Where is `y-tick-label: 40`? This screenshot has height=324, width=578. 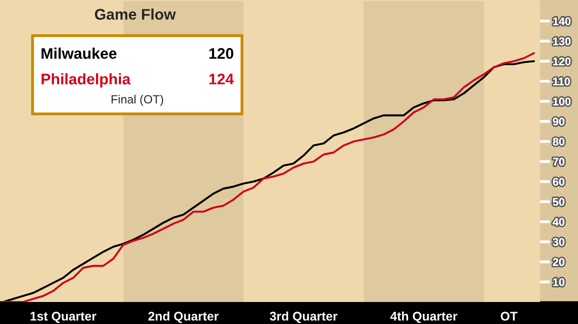
y-tick-label: 40 is located at coordinates (558, 222).